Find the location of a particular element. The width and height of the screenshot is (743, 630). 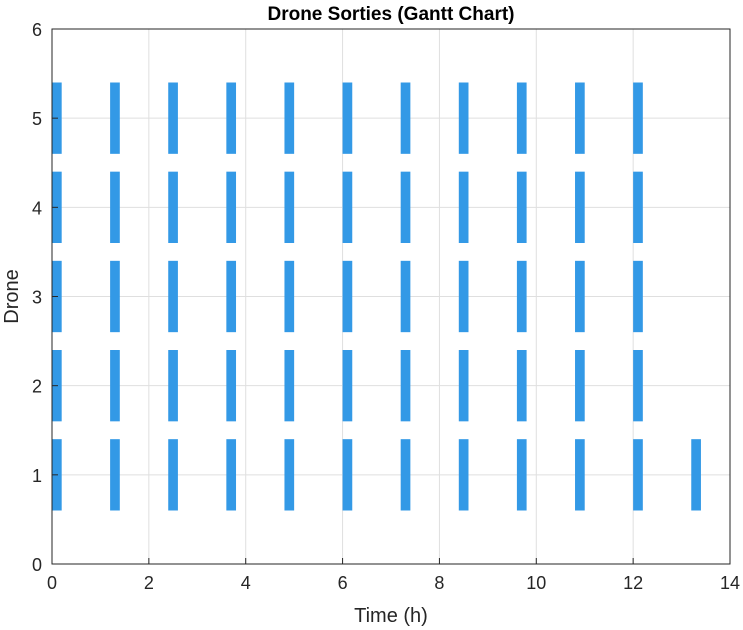

y-tick-label: 4 is located at coordinates (37, 208).